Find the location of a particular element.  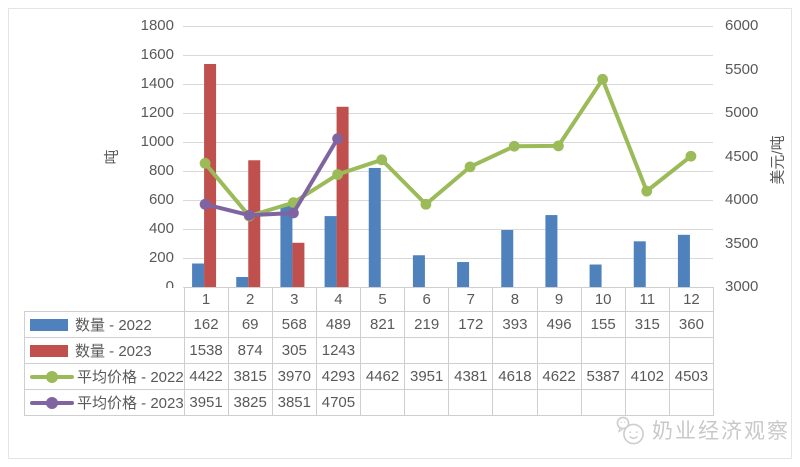

table-value-cell: 496 is located at coordinates (559, 324).